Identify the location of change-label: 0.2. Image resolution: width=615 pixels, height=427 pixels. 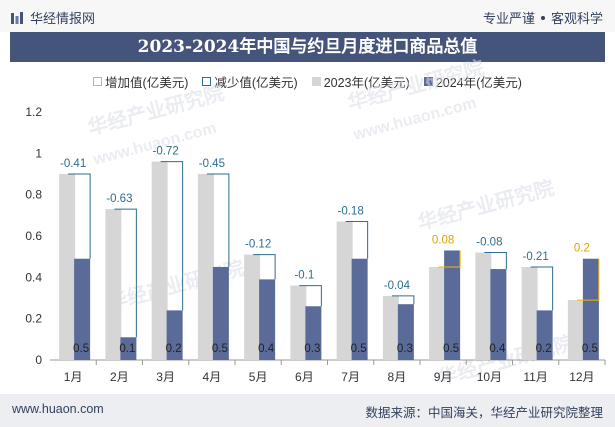
(582, 249).